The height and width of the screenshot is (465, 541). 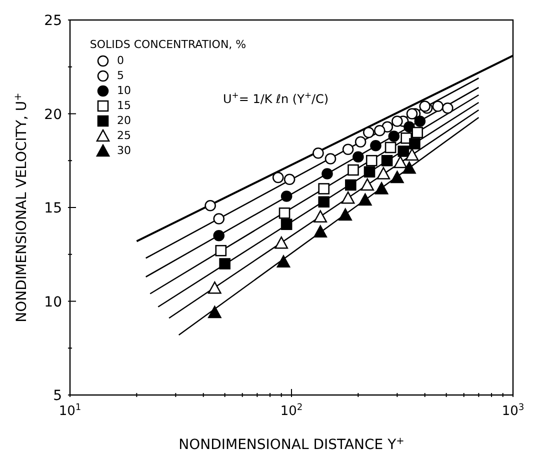 What do you see at coordinates (291, 411) in the screenshot?
I see `x-tick-label: 10$^{2}$` at bounding box center [291, 411].